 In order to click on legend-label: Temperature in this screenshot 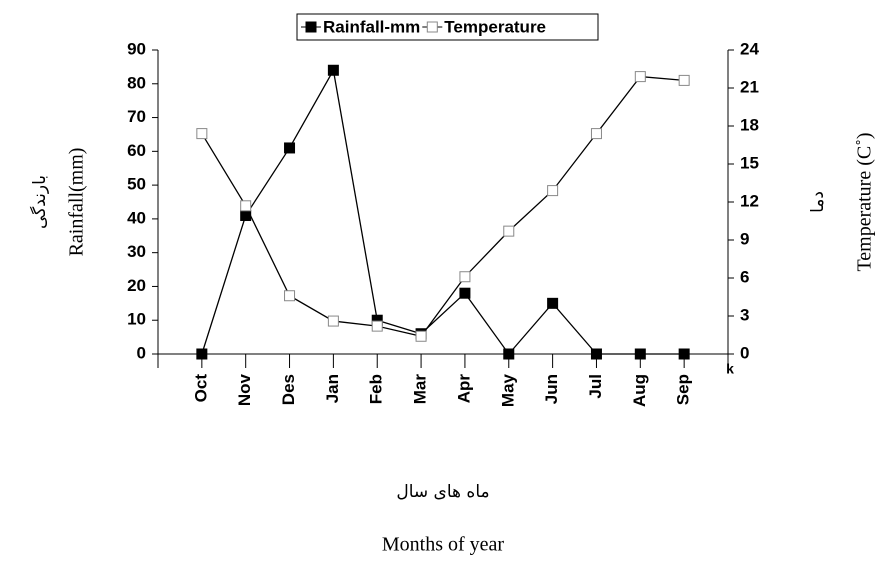, I will do `click(495, 26)`.